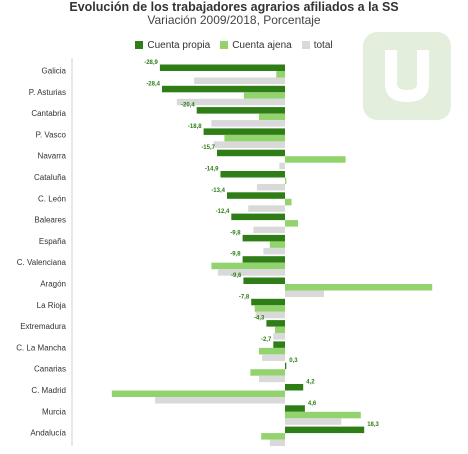 The height and width of the screenshot is (454, 468). What do you see at coordinates (279, 336) in the screenshot?
I see `bar-total-extremadura` at bounding box center [279, 336].